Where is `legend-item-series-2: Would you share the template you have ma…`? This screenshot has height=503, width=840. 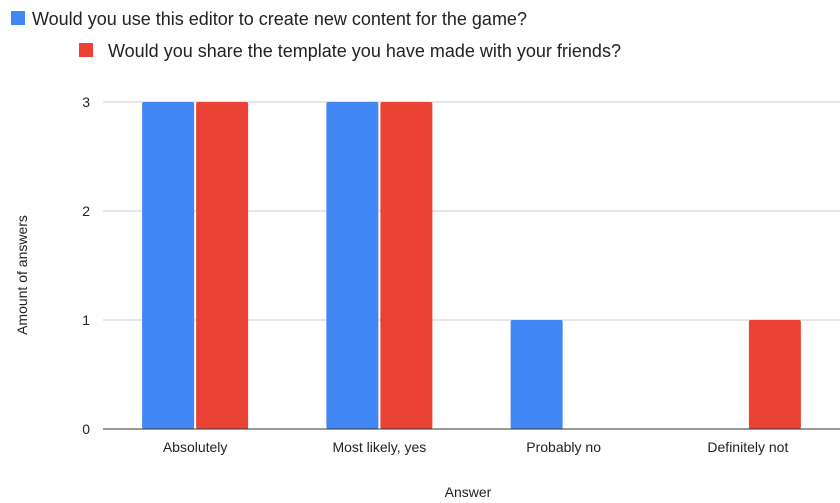 legend-item-series-2: Would you share the template you have ma… is located at coordinates (350, 51).